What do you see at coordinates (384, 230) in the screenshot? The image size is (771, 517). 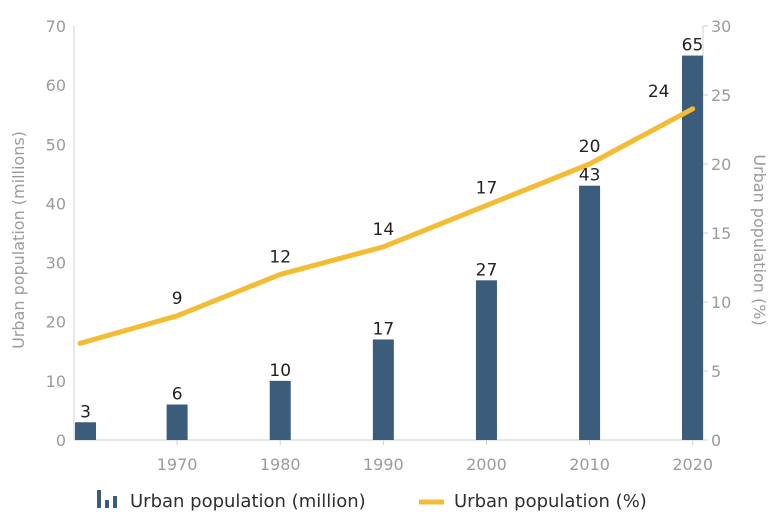 I see `line-value-label: 14` at bounding box center [384, 230].